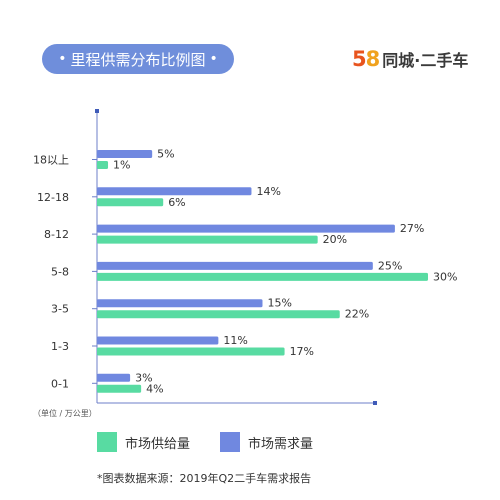 The image size is (500, 500). Describe the element at coordinates (143, 377) in the screenshot. I see `data-label: 3%` at that location.